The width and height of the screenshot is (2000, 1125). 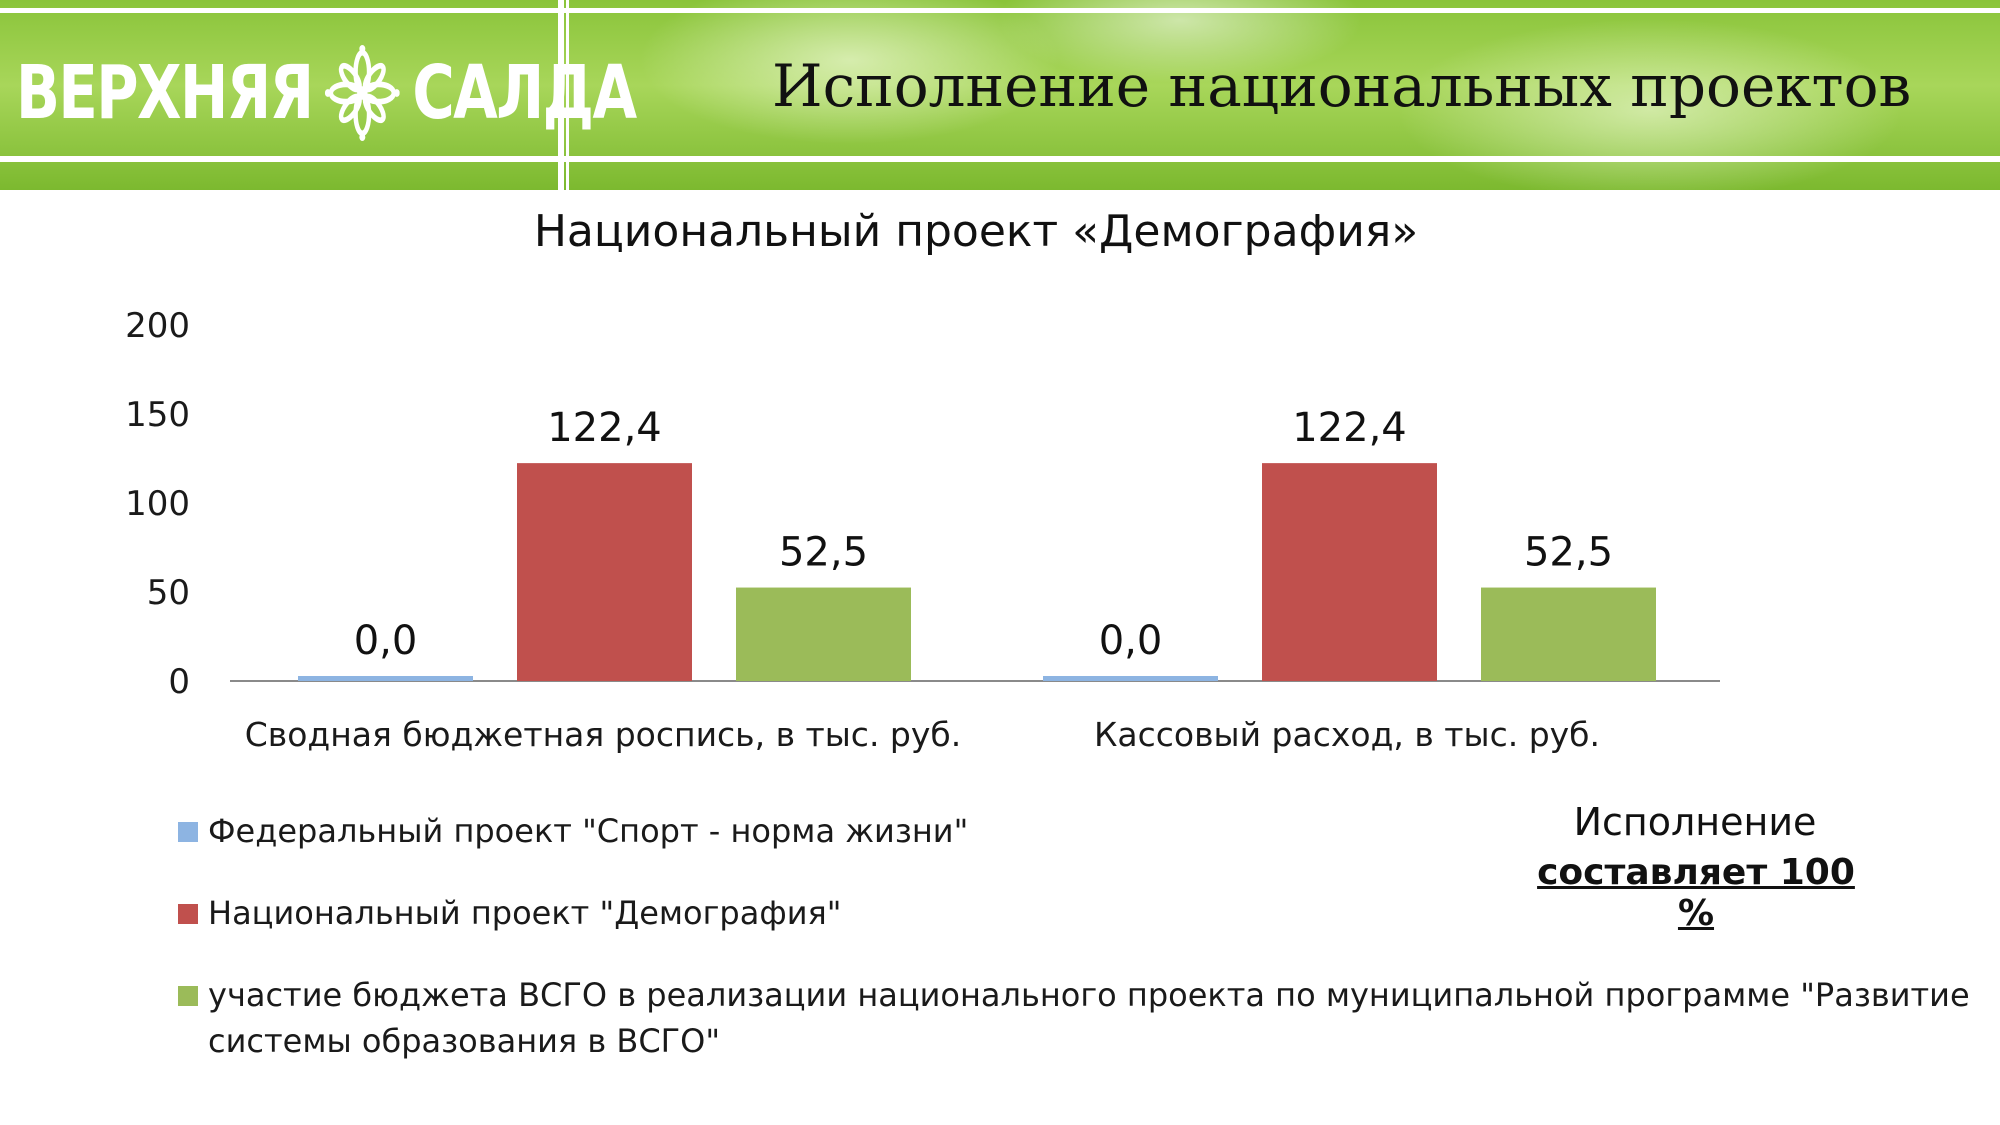 I want to click on legend-swatch-blue, so click(x=188, y=832).